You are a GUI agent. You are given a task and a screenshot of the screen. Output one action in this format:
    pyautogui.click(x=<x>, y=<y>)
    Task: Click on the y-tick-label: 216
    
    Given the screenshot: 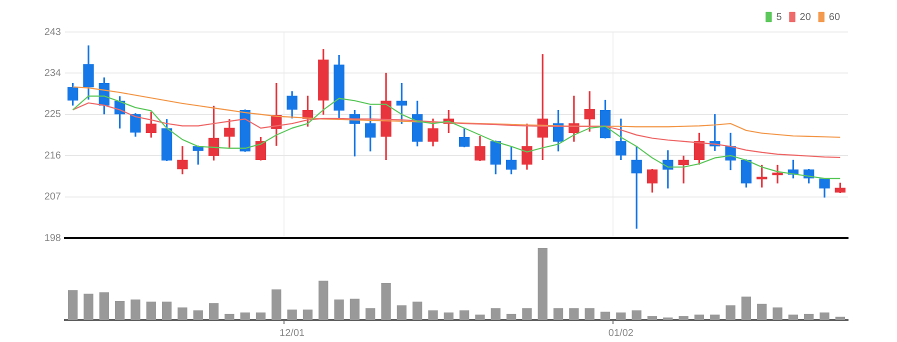 What is the action you would take?
    pyautogui.click(x=53, y=156)
    